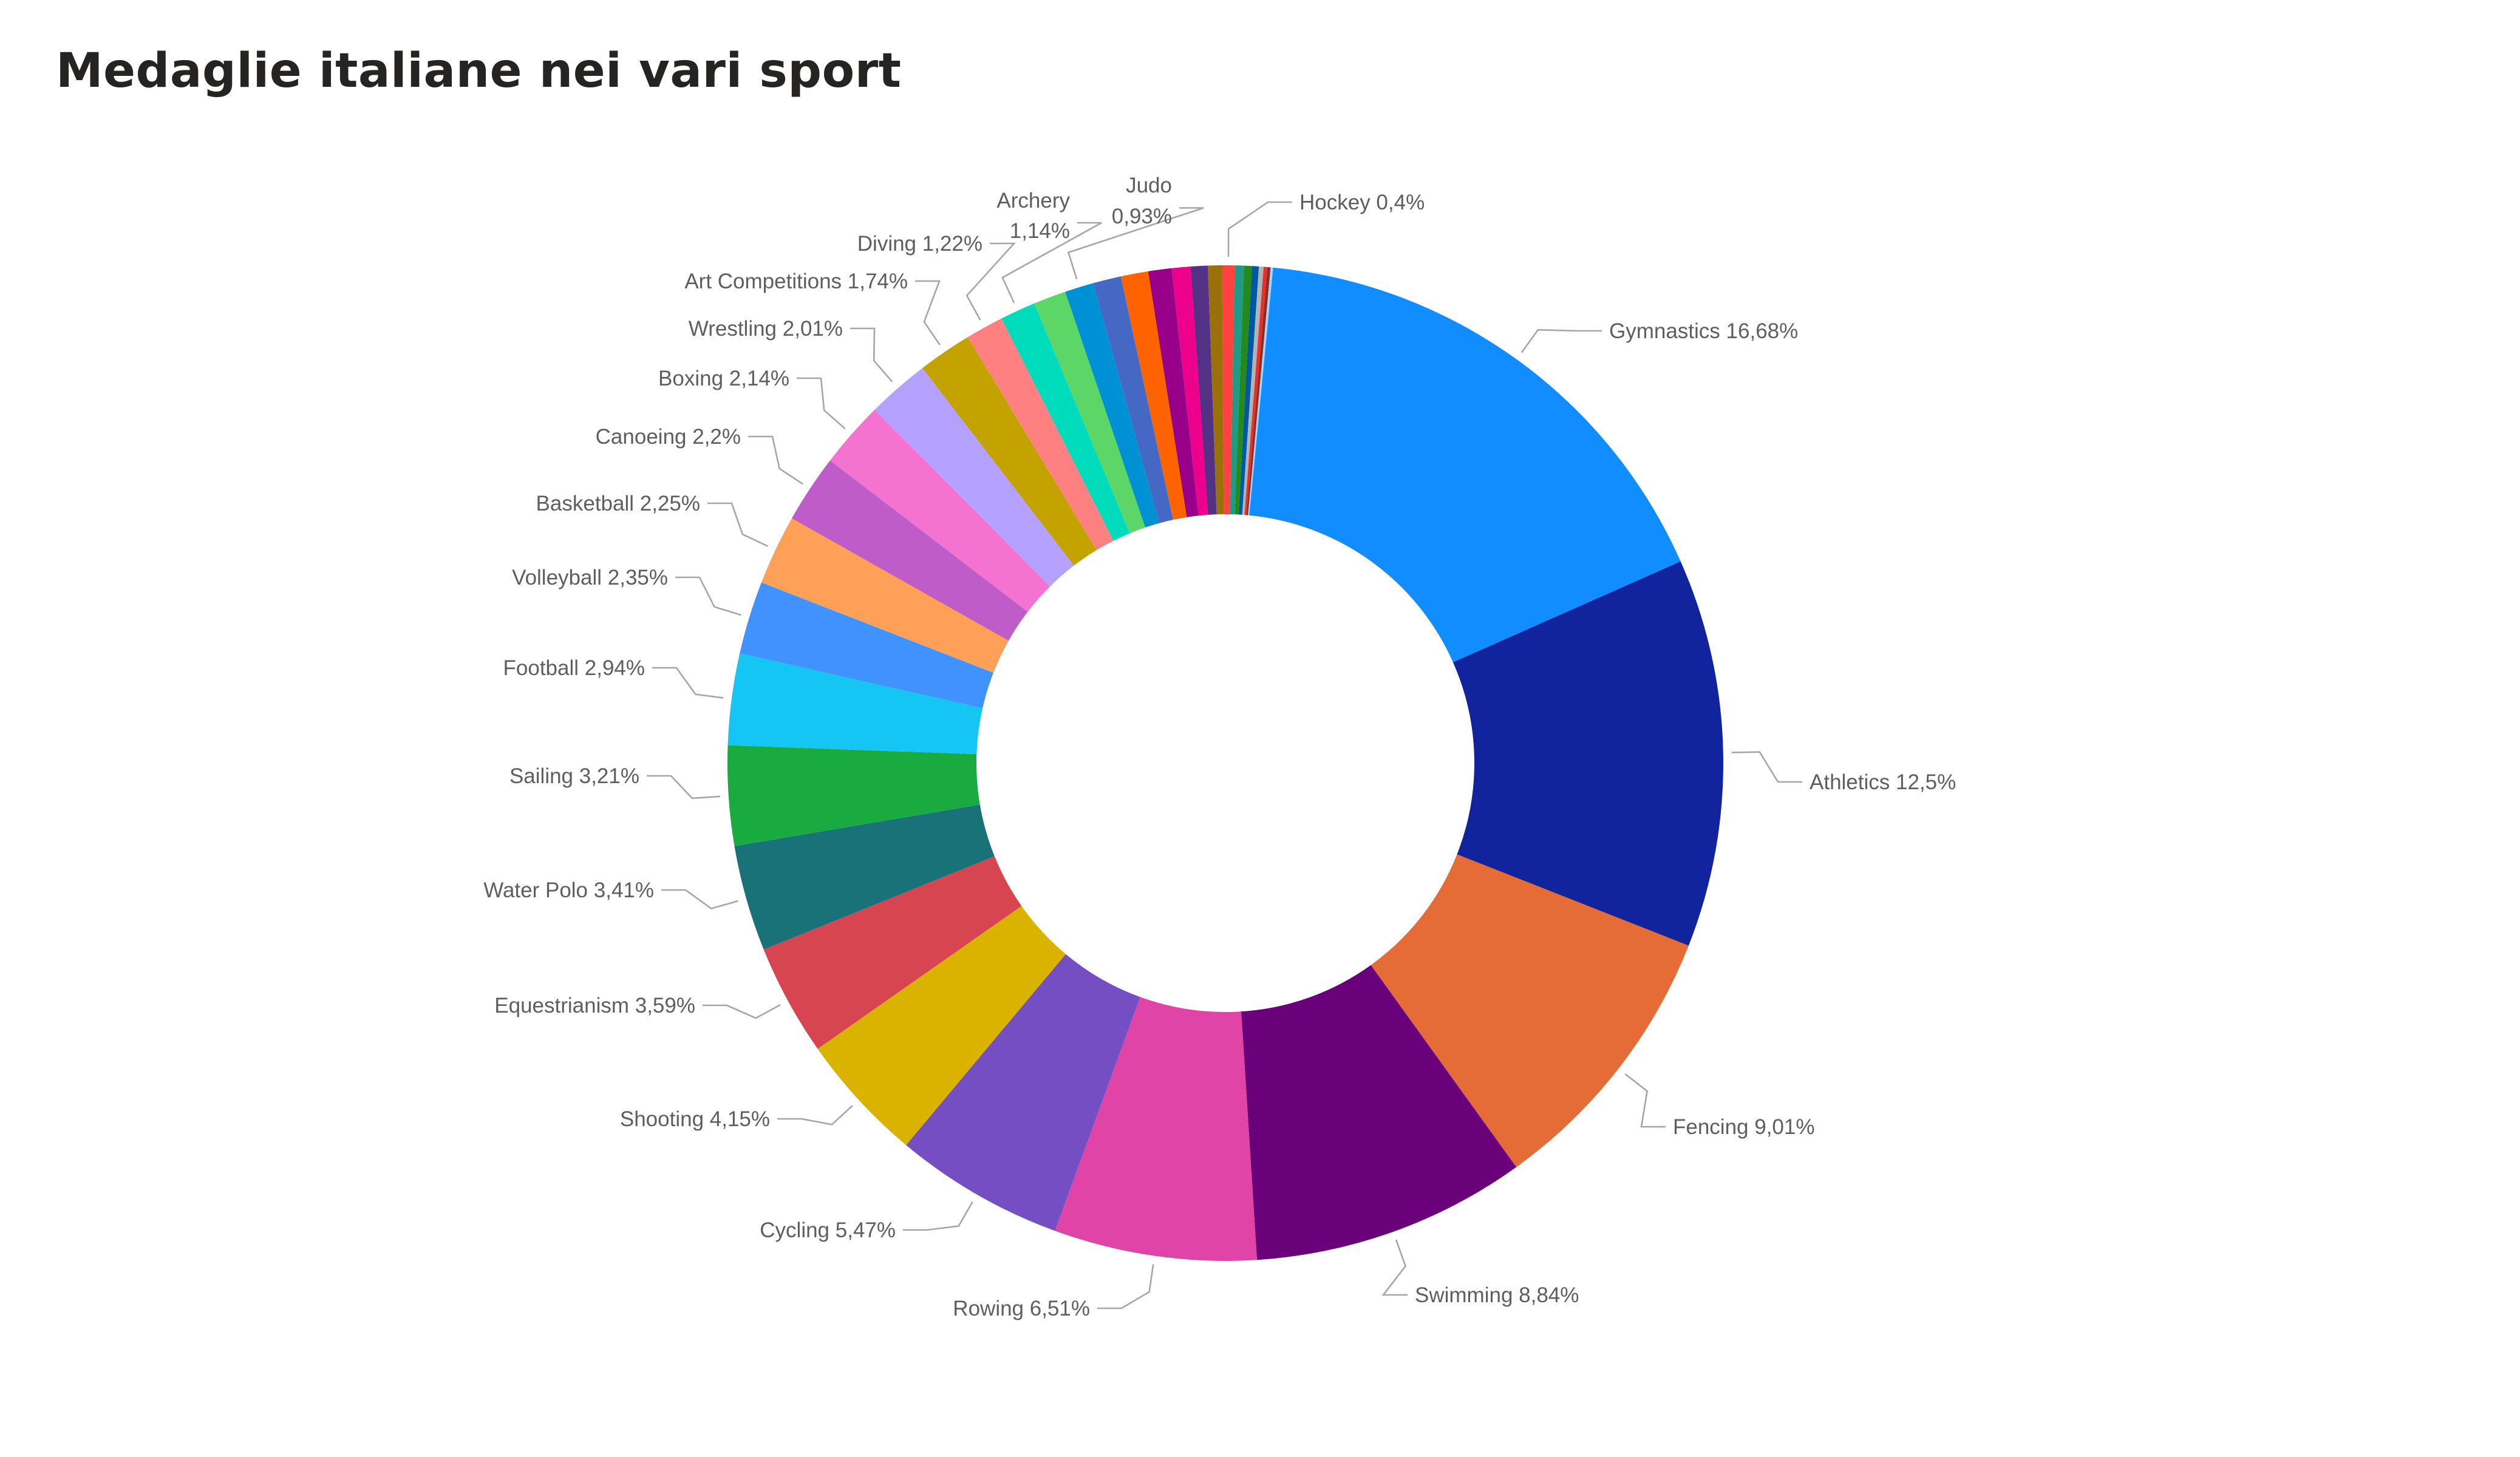 The image size is (2520, 1457). What do you see at coordinates (892, 952) in the screenshot?
I see `slice-equestrianism` at bounding box center [892, 952].